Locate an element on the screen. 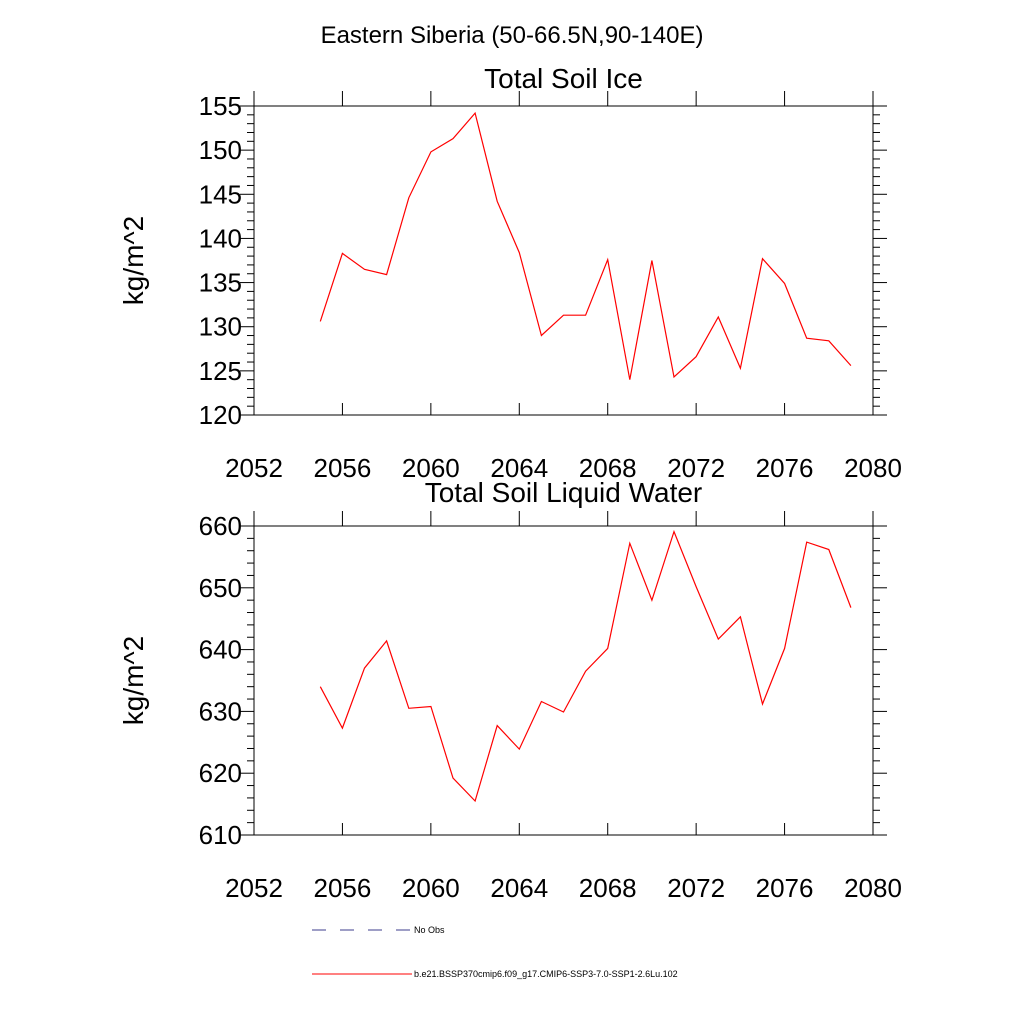  panel-title: Total Soil Ice is located at coordinates (563, 78).